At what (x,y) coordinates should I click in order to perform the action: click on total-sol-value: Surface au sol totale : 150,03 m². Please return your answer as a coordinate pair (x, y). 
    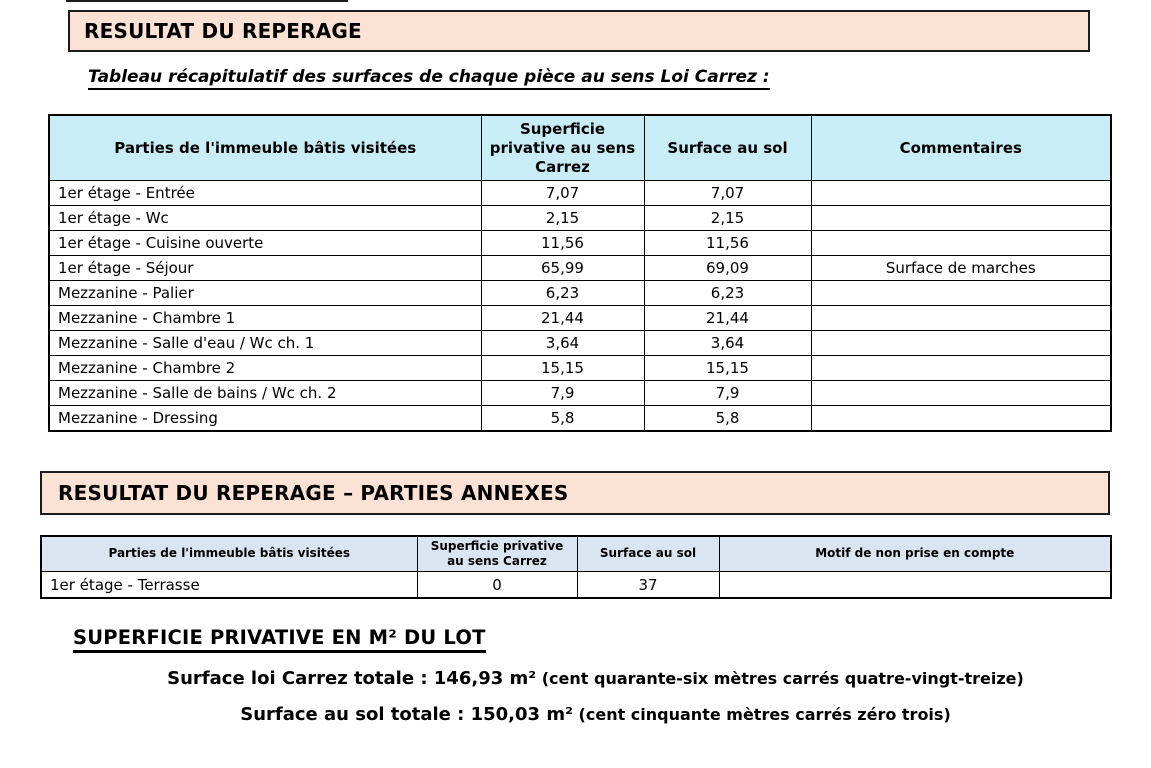
    Looking at the image, I should click on (406, 715).